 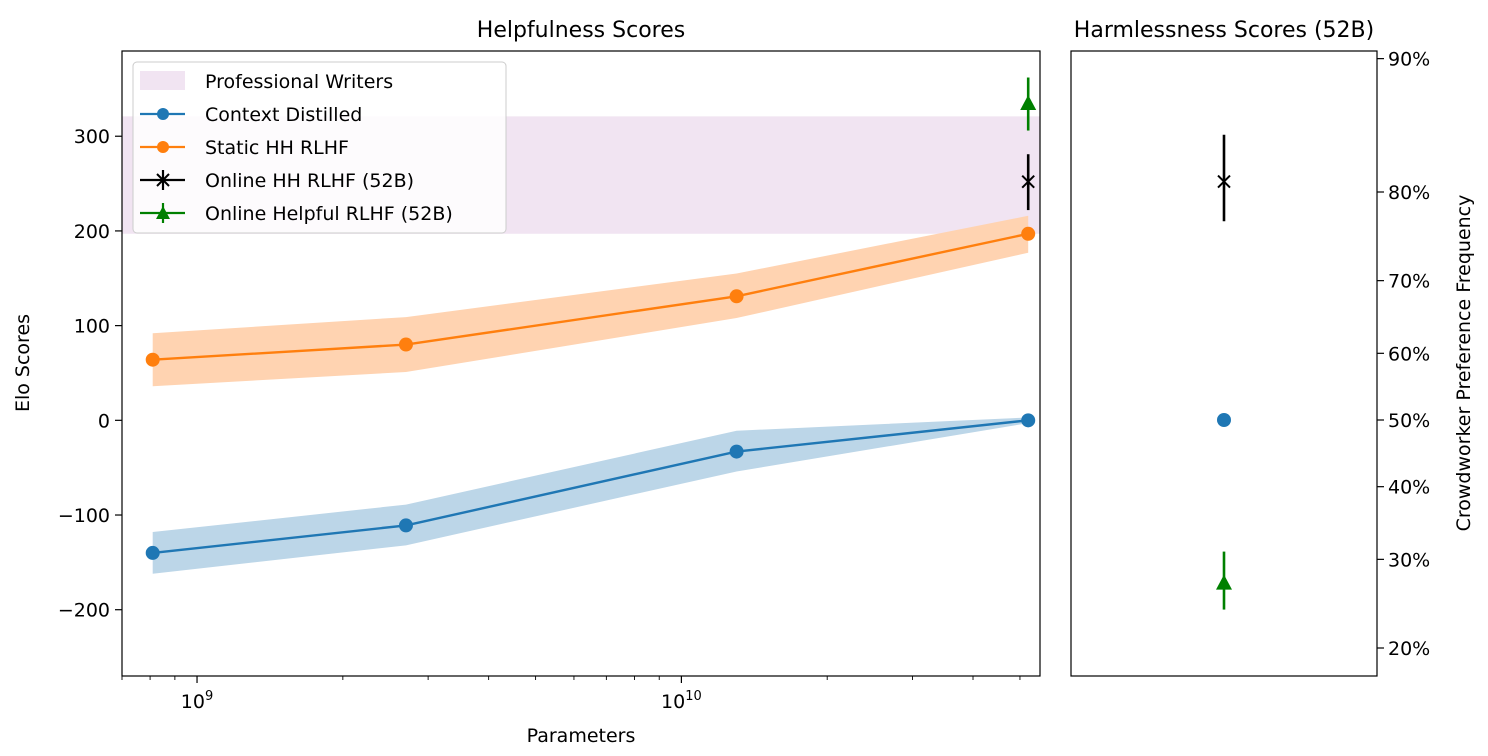 I want to click on legend-label-context-distilled: Context Distilled, so click(x=283, y=115).